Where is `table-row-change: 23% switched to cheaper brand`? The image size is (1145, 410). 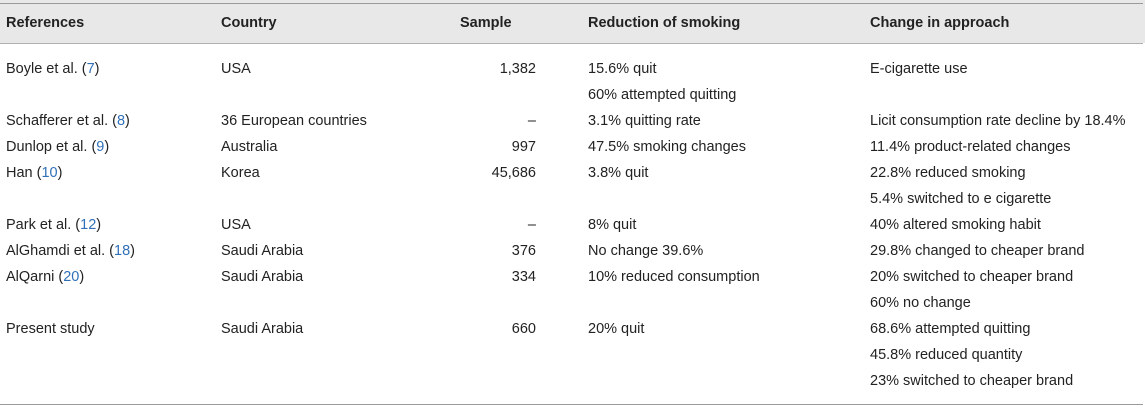 table-row-change: 23% switched to cheaper brand is located at coordinates (972, 381).